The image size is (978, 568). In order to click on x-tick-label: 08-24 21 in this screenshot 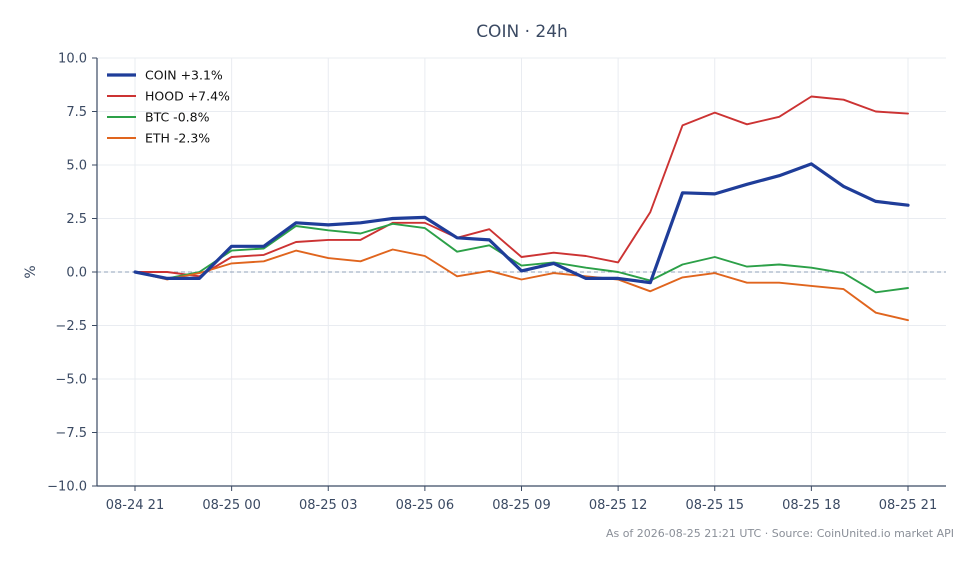, I will do `click(135, 505)`.